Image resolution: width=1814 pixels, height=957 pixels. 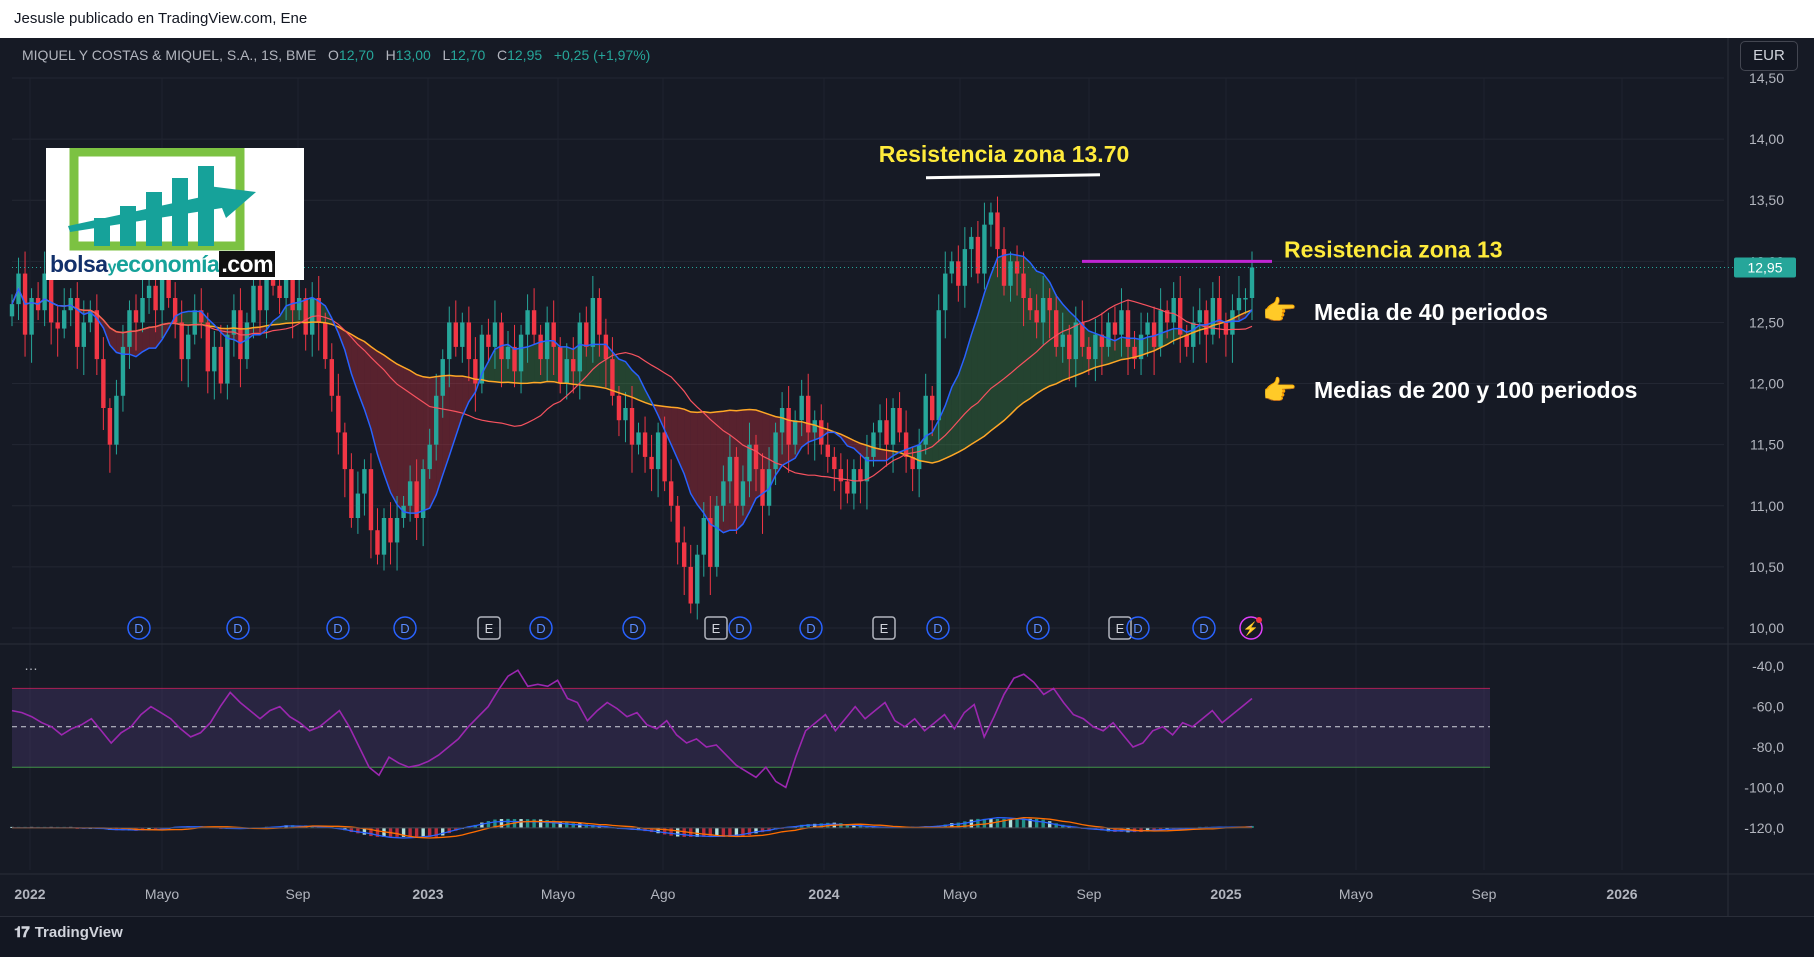 What do you see at coordinates (502, 55) in the screenshot?
I see `close-label: C` at bounding box center [502, 55].